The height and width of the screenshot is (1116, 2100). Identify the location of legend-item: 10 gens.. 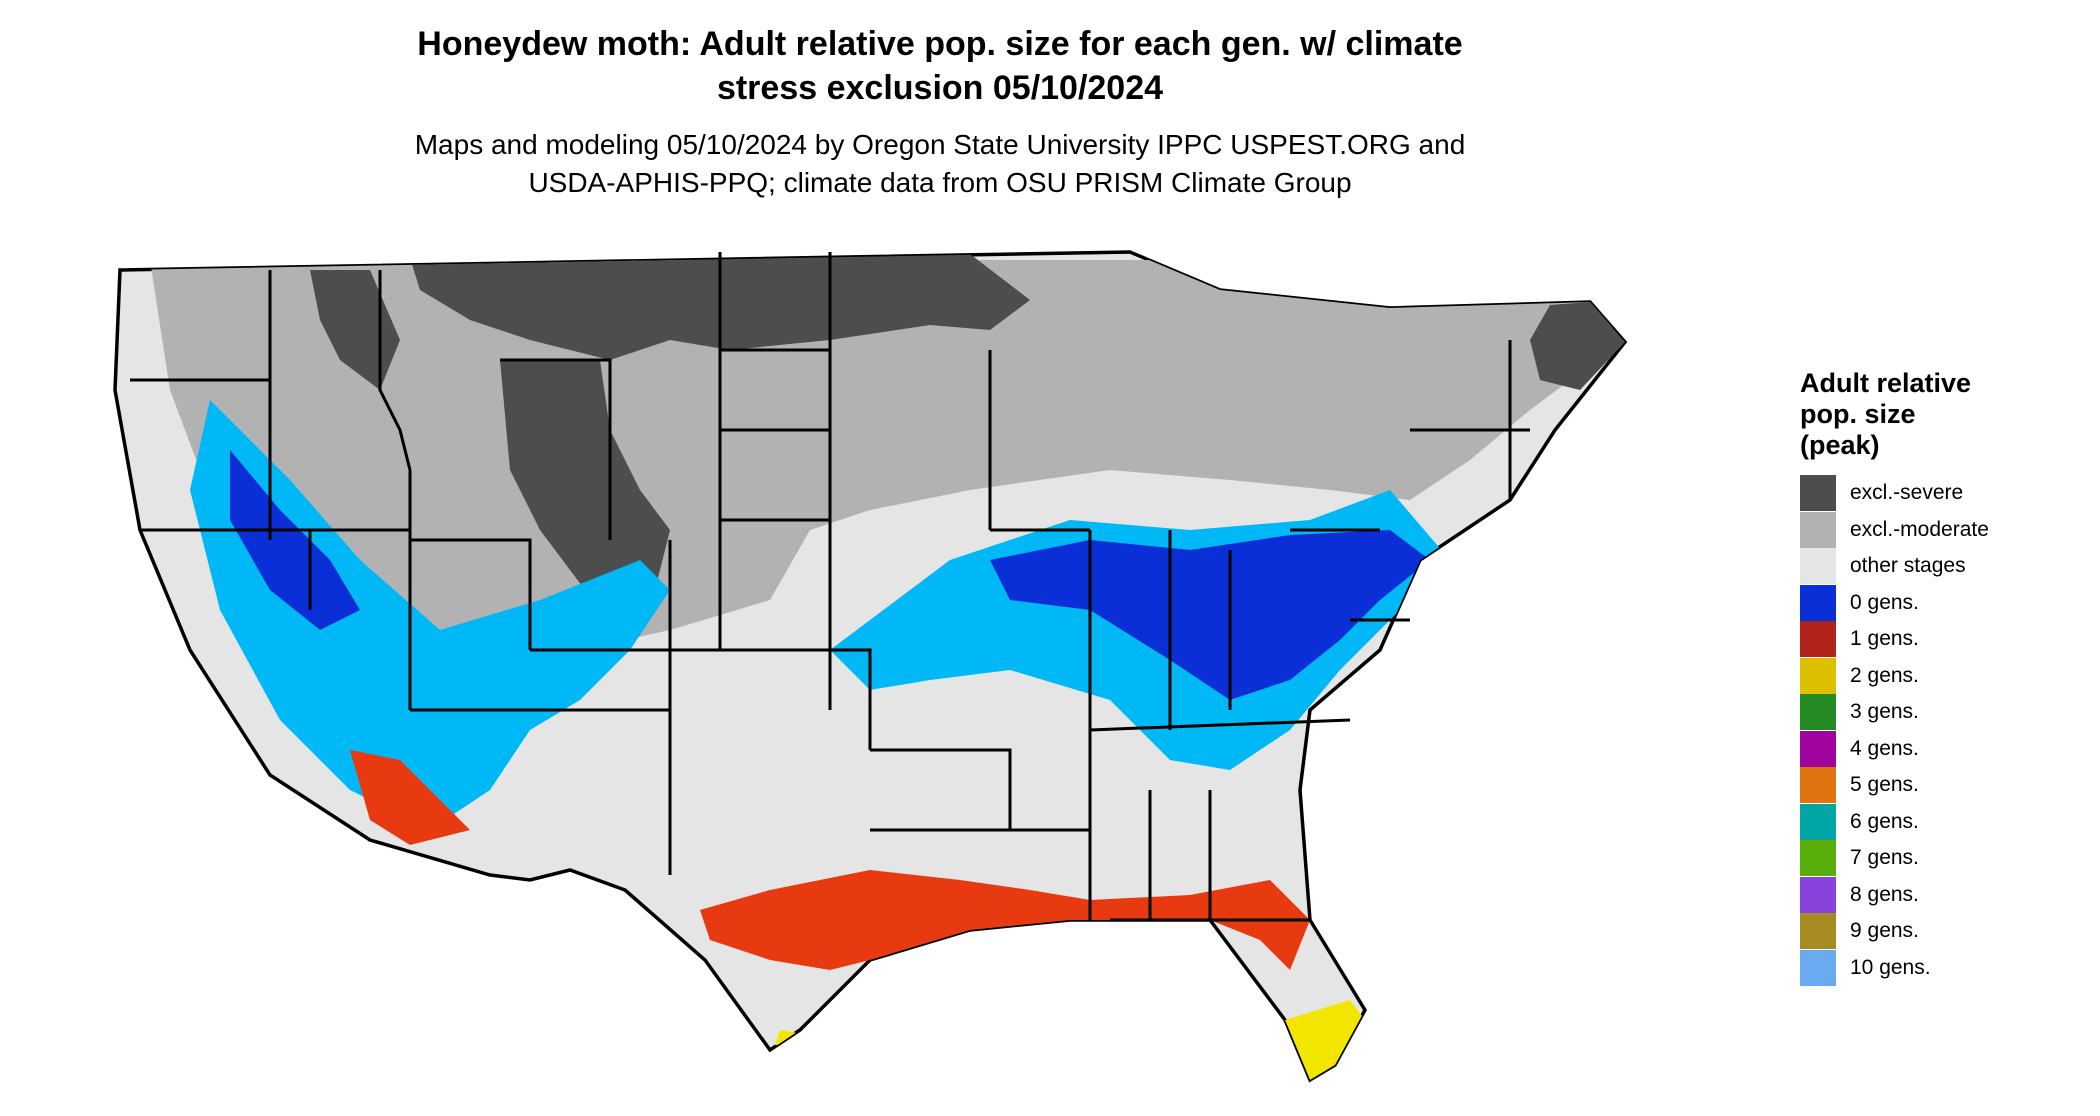
(1945, 968).